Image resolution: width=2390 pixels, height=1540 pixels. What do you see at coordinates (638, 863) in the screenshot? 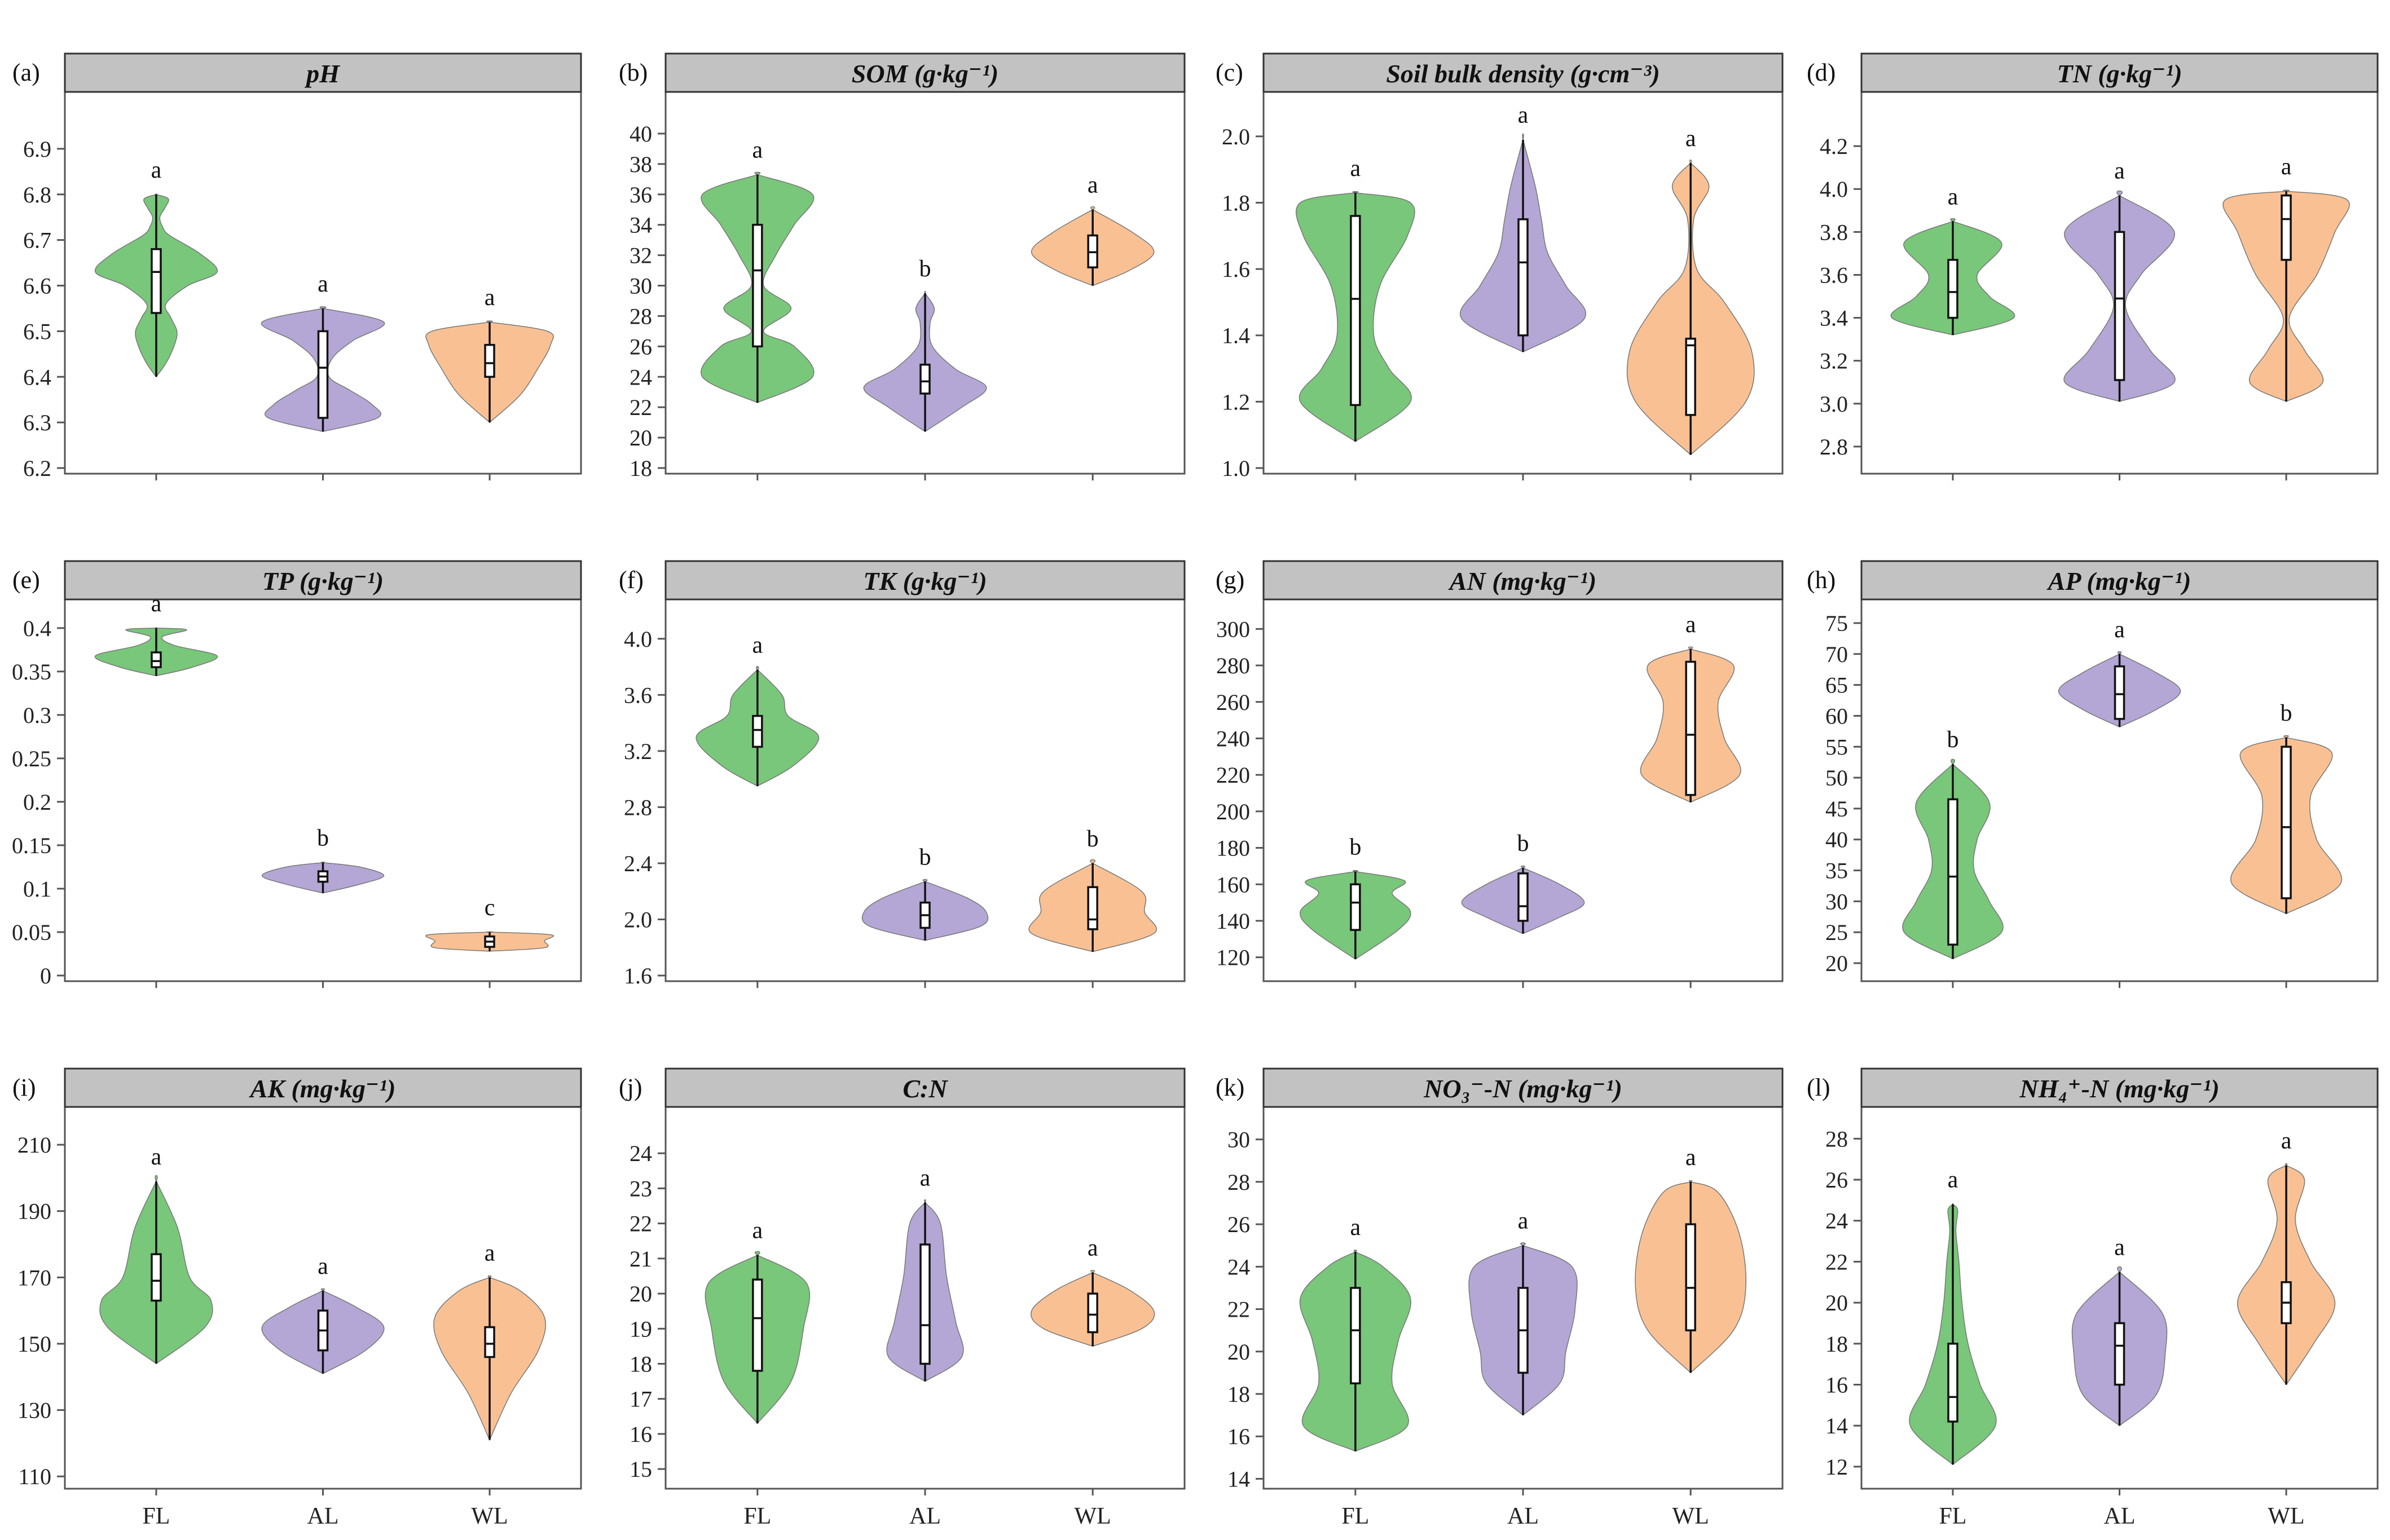
I see `y-tick-label: 2.4` at bounding box center [638, 863].